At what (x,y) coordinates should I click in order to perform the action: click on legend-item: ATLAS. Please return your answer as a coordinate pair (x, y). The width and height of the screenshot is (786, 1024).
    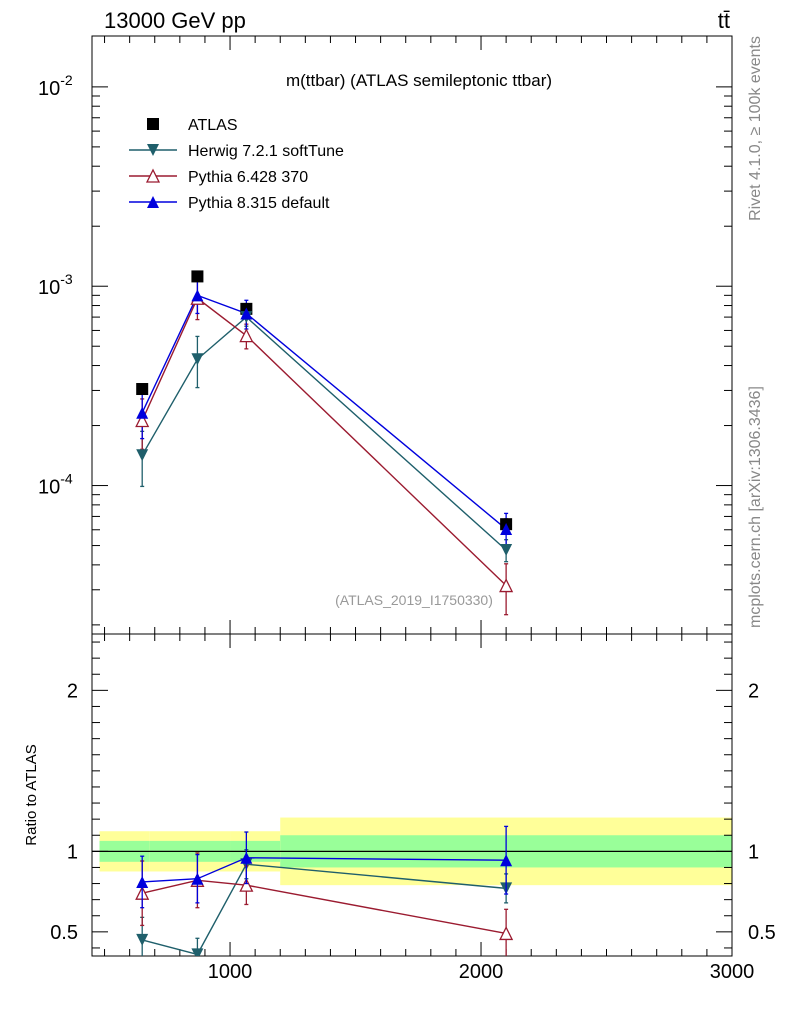
    Looking at the image, I should click on (192, 125).